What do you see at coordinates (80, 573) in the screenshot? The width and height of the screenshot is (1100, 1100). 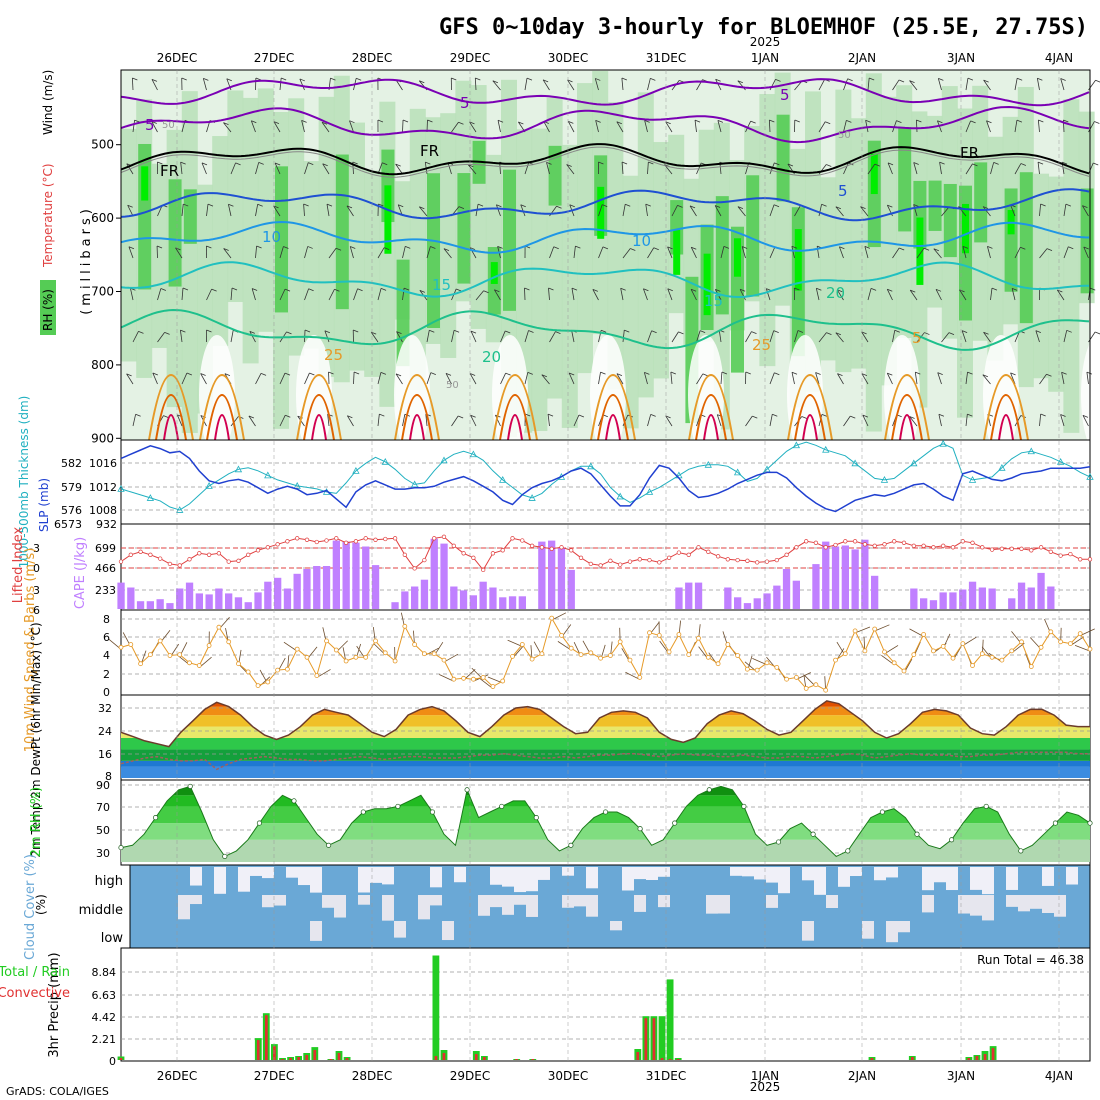 I see `cape-ylabel: CAPE (J/kg)` at bounding box center [80, 573].